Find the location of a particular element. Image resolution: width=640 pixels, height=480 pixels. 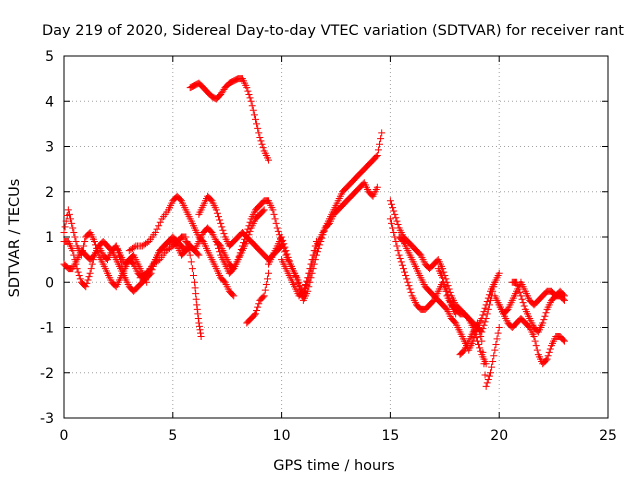

x-tick-label: 15 is located at coordinates (390, 436).